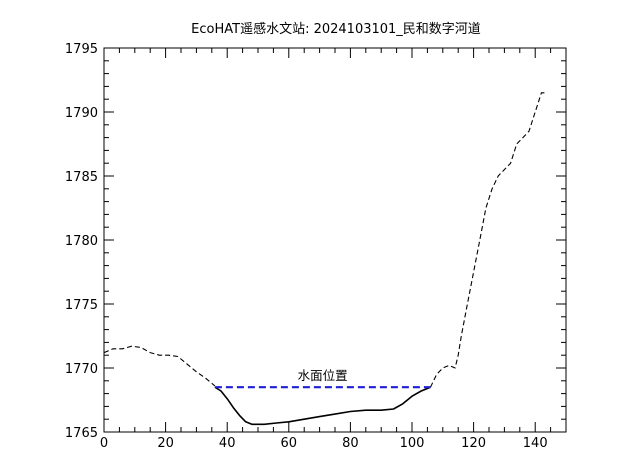 The height and width of the screenshot is (457, 639). What do you see at coordinates (336, 29) in the screenshot?
I see `chart-title: EcoHAT遥感水文站: 2024103101_民和数字河道` at bounding box center [336, 29].